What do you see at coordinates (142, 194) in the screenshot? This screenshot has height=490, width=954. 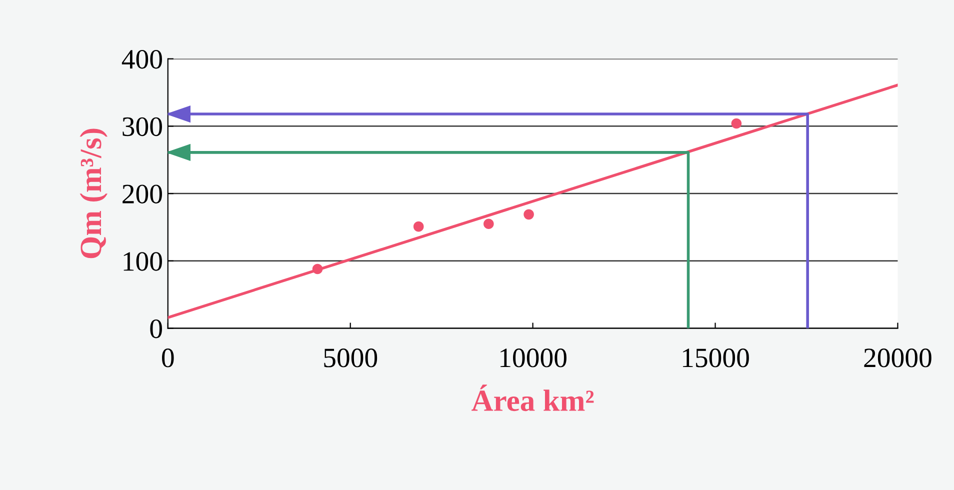 I see `y-tick-label: 200` at bounding box center [142, 194].